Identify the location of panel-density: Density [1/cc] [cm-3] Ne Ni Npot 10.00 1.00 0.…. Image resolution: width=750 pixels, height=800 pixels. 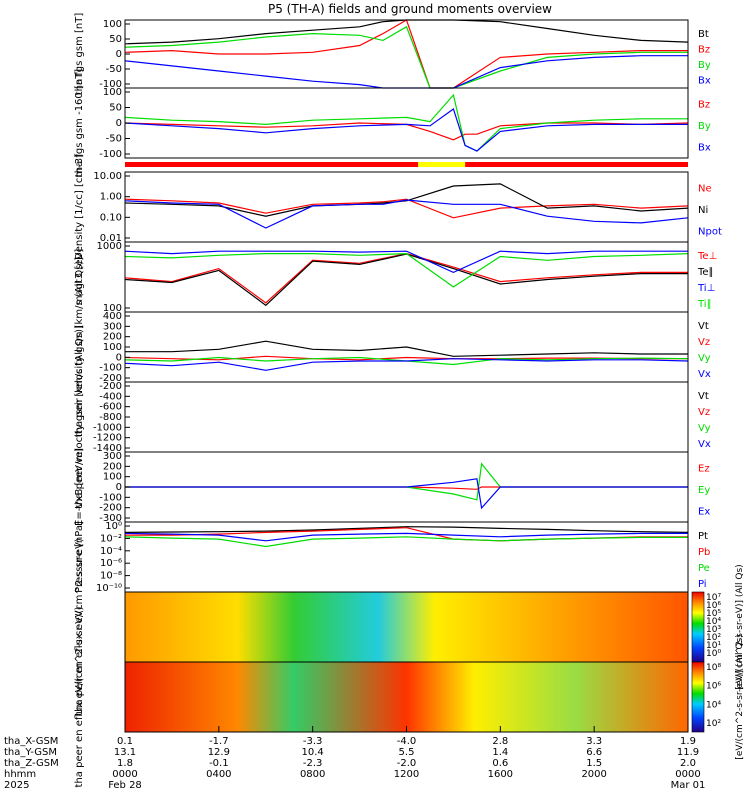
(398, 207).